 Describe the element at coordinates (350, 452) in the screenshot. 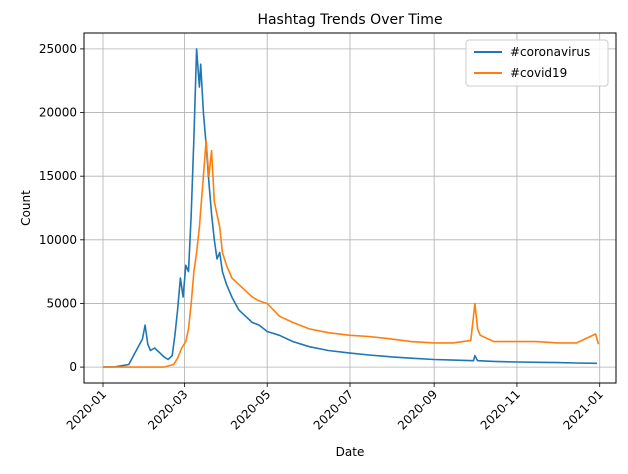

I see `x-axis-label: Date` at that location.